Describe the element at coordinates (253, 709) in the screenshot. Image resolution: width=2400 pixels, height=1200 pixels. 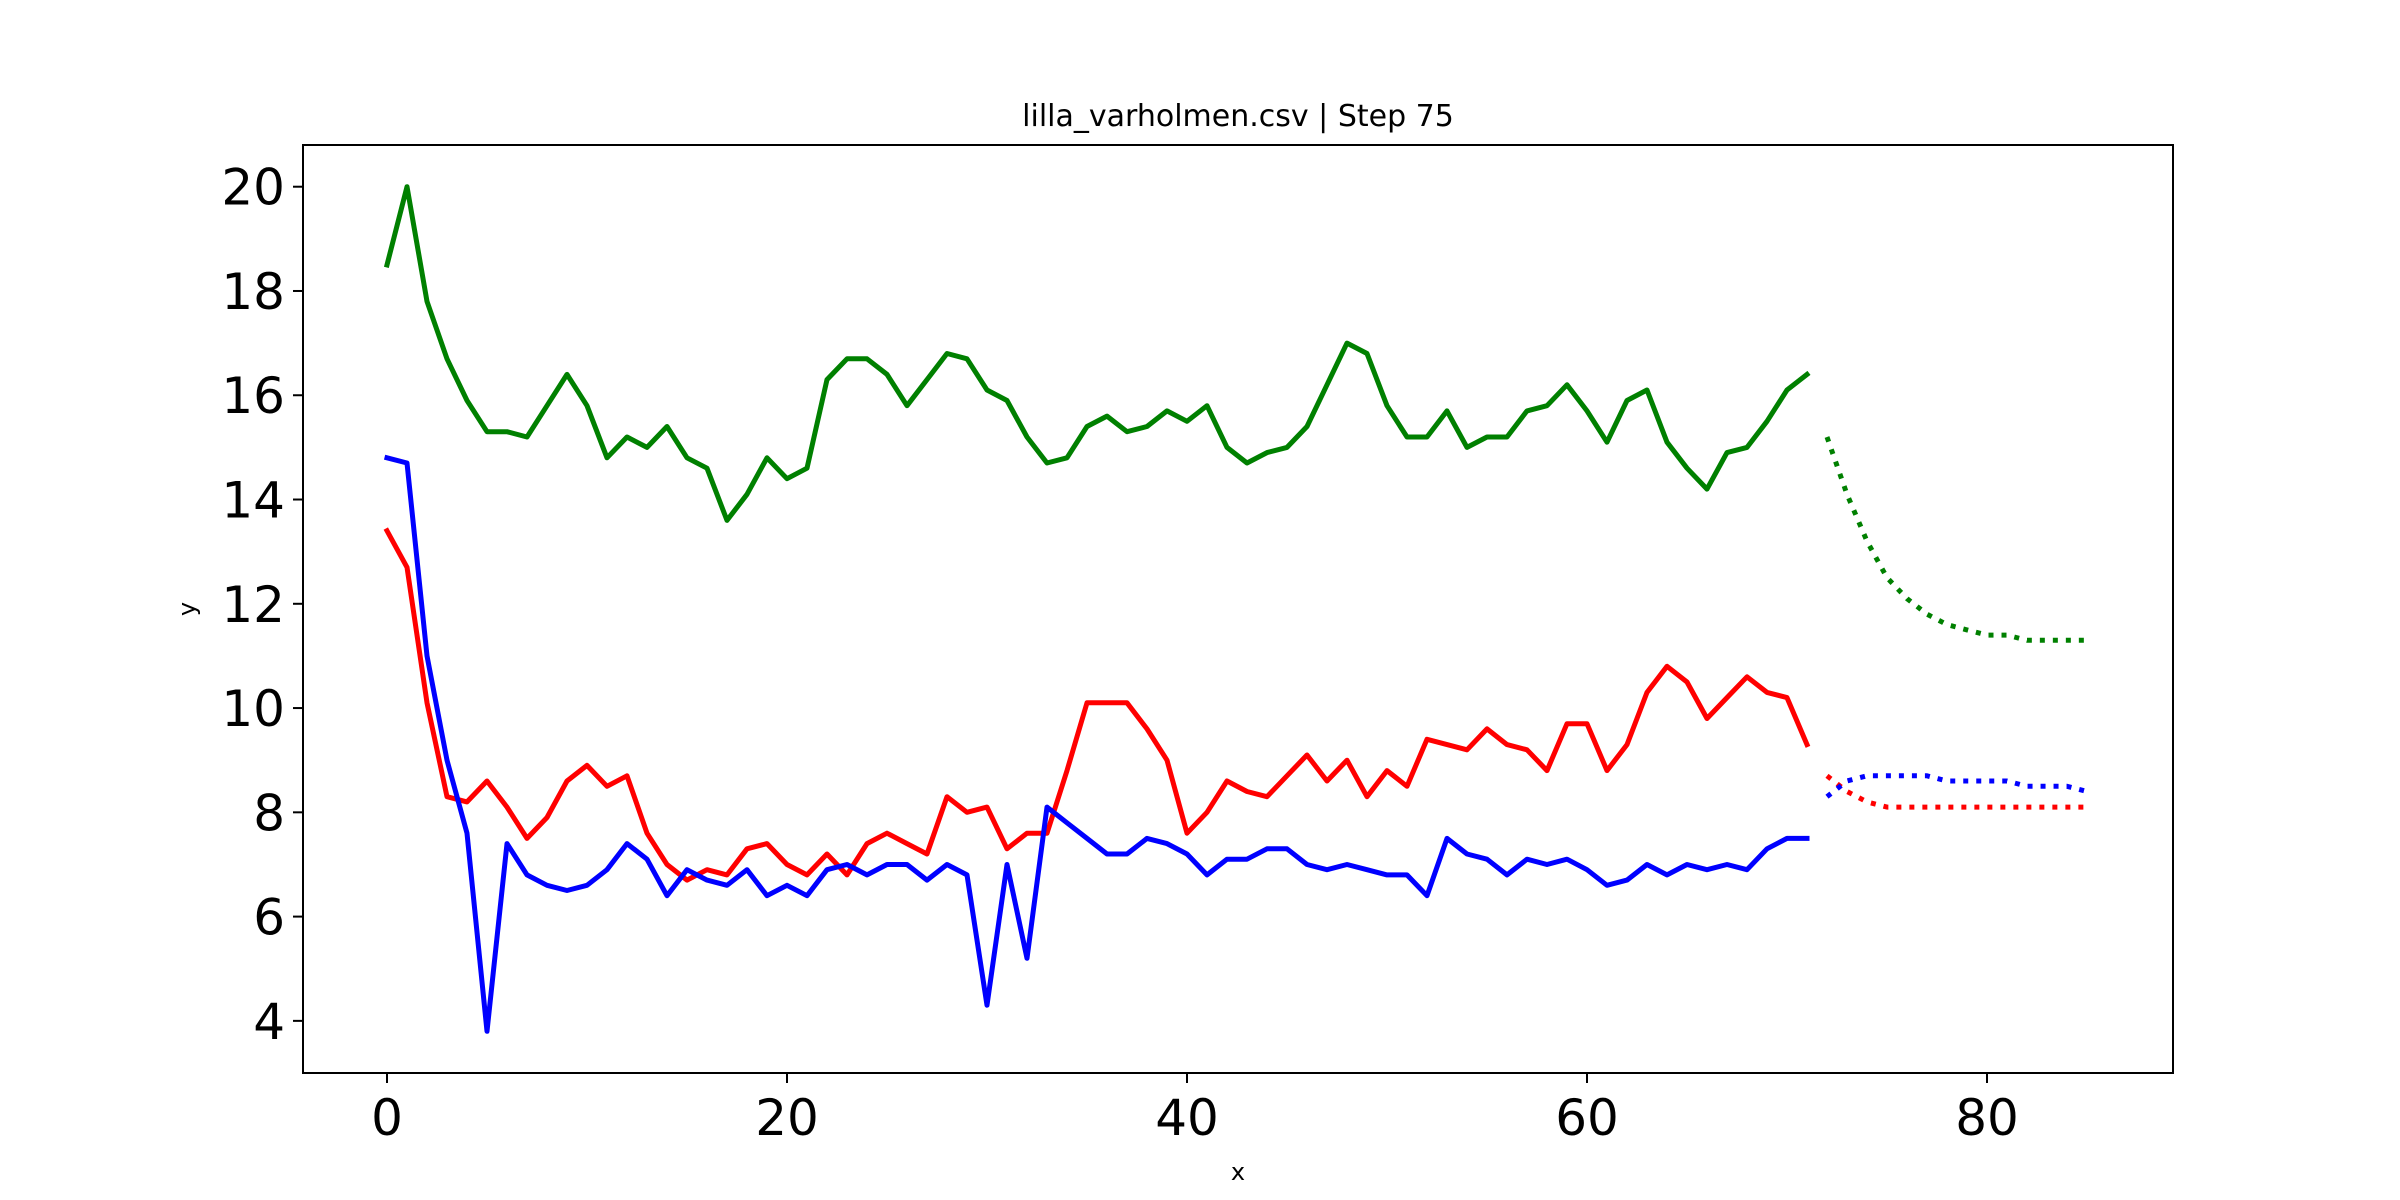
I see `y-tick-label: 10` at that location.